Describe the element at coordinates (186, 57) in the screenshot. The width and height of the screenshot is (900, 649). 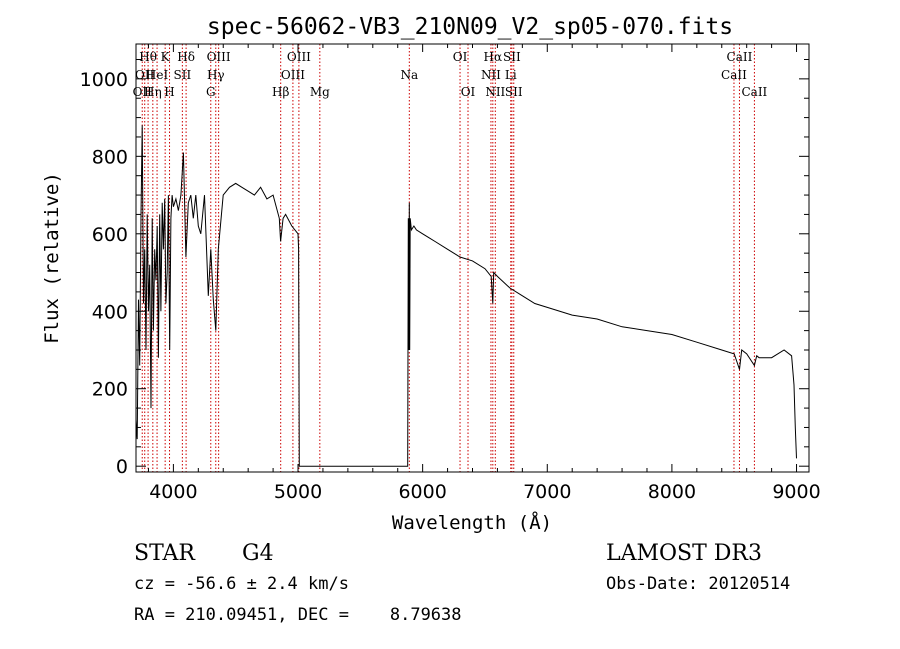
I see `line-marker-label: Hδ` at that location.